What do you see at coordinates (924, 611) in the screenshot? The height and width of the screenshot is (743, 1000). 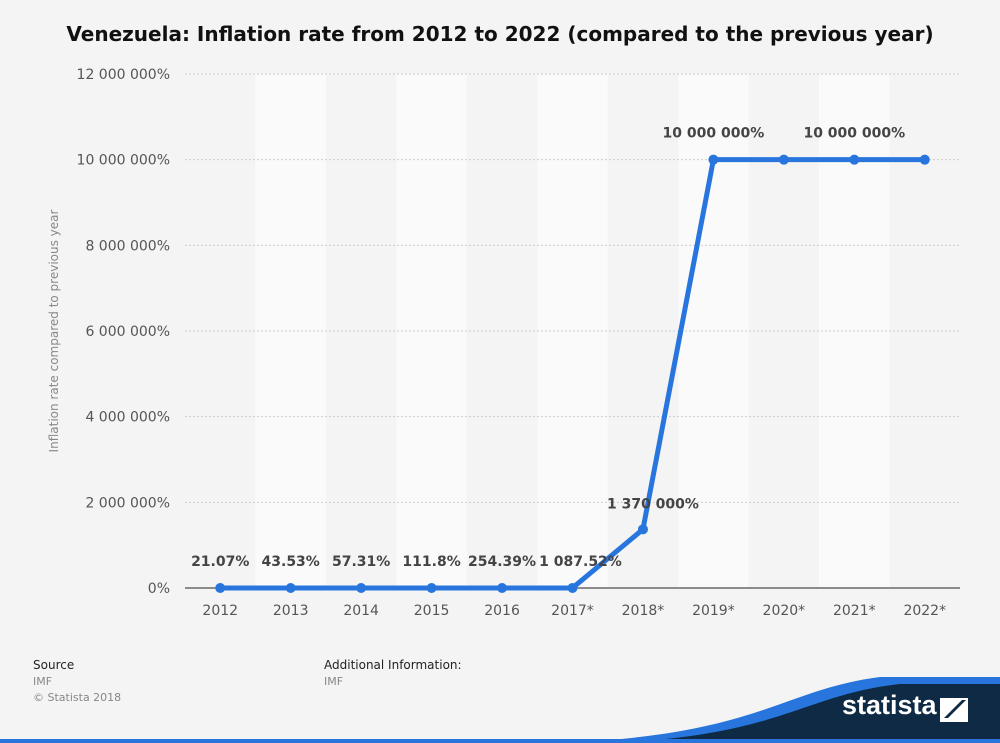 I see `x-tick-label: 2022*` at bounding box center [924, 611].